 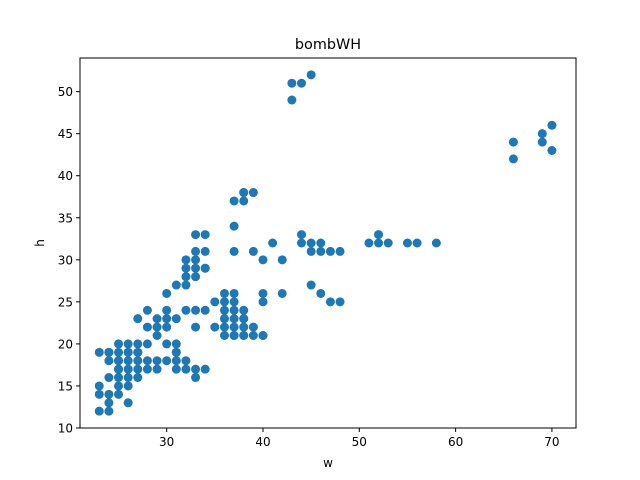 What do you see at coordinates (65, 344) in the screenshot?
I see `y-tick-label: 20` at bounding box center [65, 344].